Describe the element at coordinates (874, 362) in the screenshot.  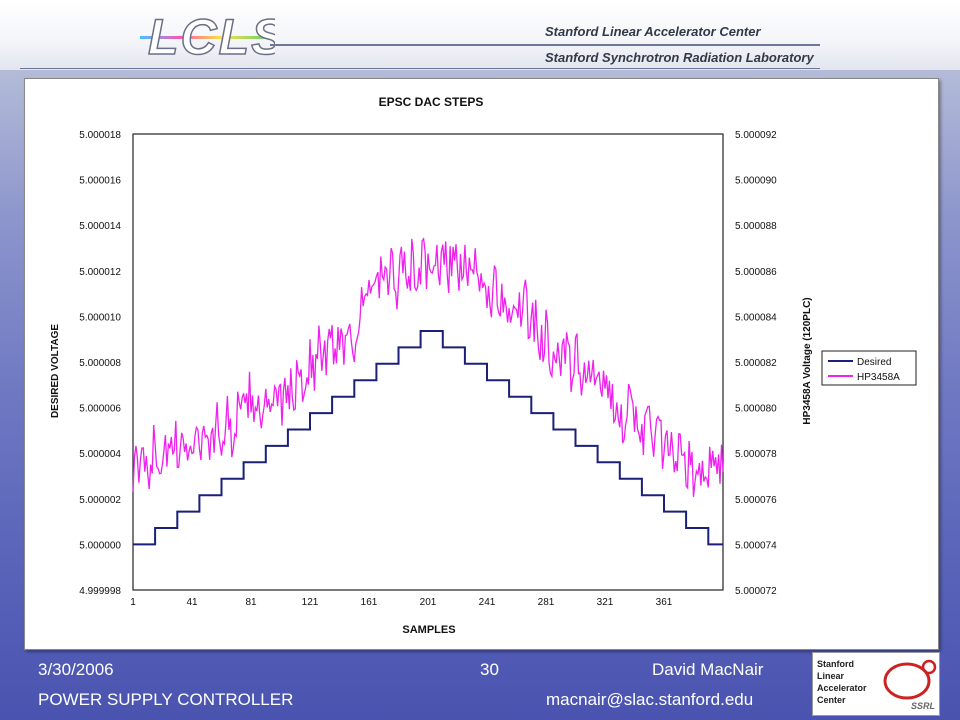
I see `legend-label-desired: Desired` at that location.